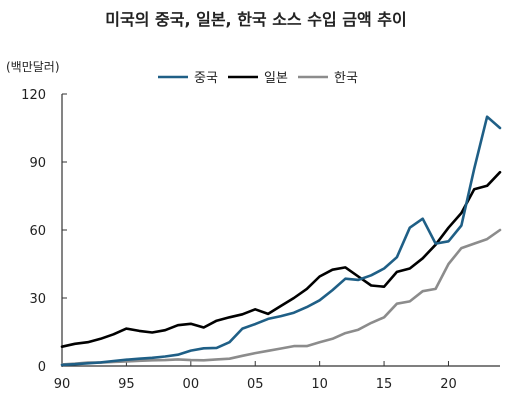 This screenshot has height=403, width=512. Describe the element at coordinates (206, 78) in the screenshot. I see `legend-label: 중국` at that location.